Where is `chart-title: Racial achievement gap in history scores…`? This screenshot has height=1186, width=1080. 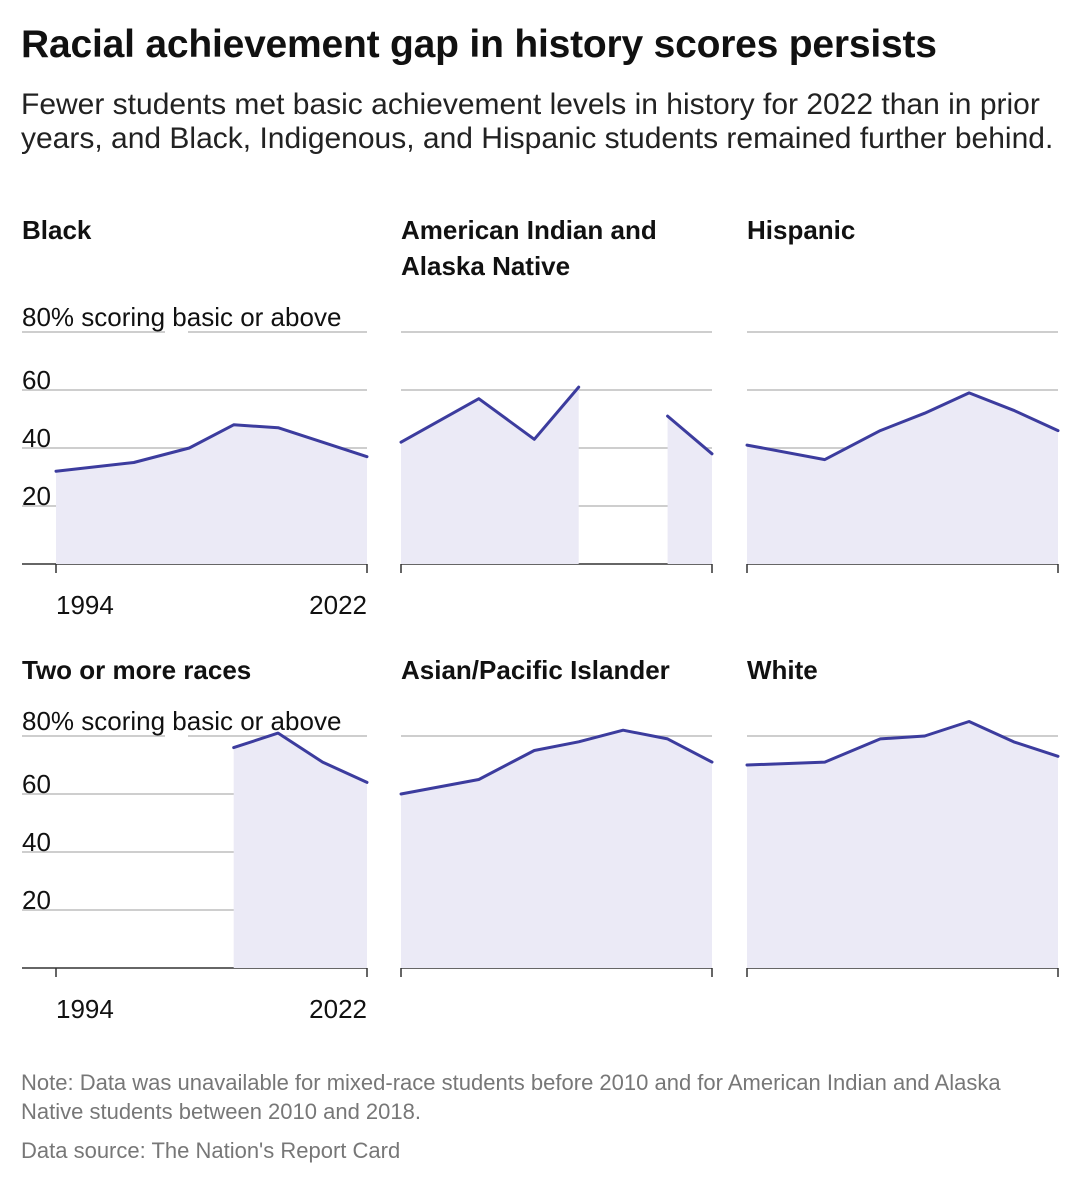 chart-title: Racial achievement gap in history scores… is located at coordinates (479, 44).